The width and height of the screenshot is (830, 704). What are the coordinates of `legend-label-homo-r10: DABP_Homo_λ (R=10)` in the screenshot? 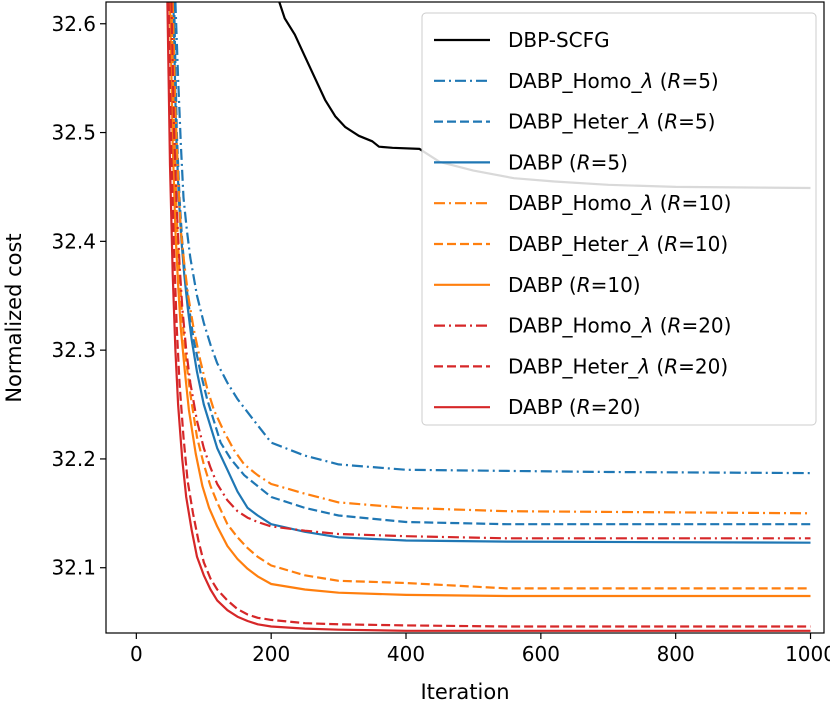 It's located at (619, 203).